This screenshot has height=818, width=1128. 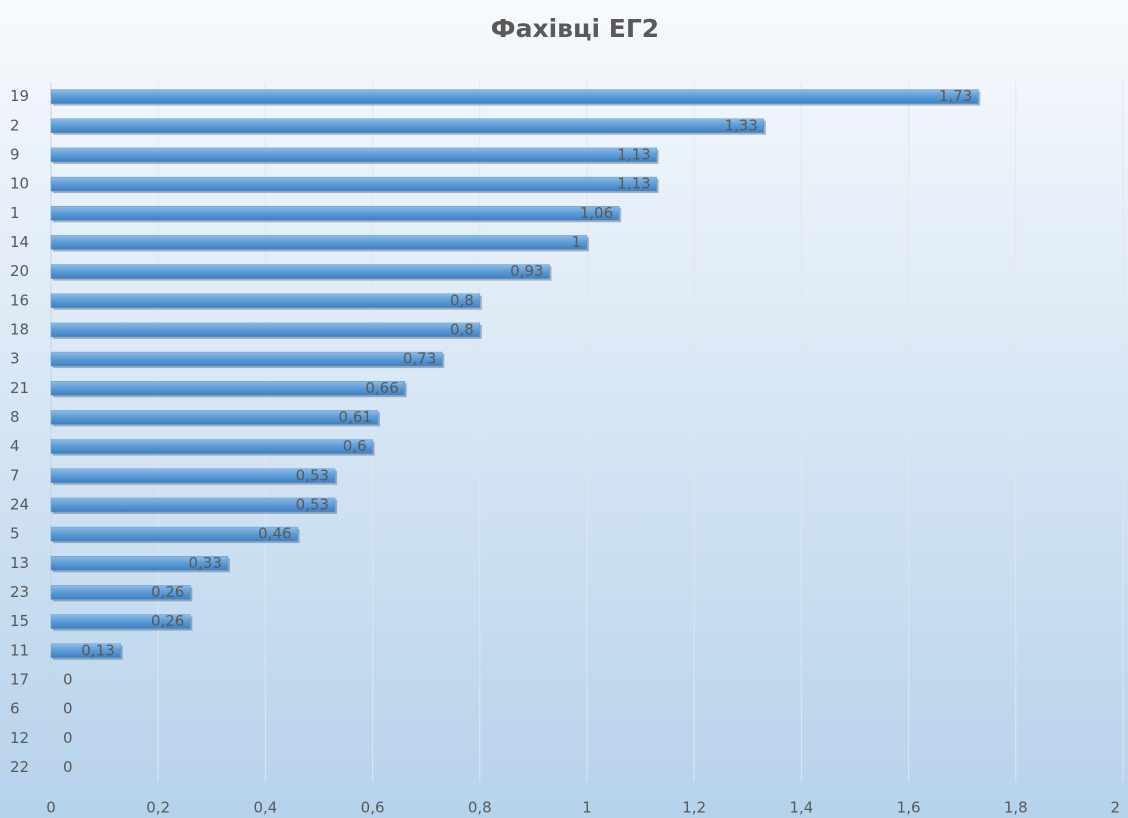 I want to click on y-tick-label: 9, so click(x=15, y=154).